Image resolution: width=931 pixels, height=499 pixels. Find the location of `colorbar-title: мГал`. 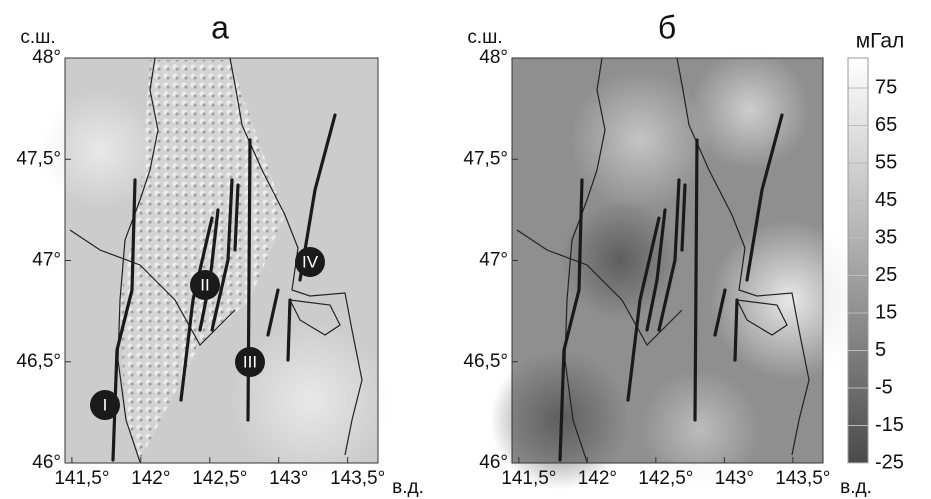

colorbar-title: мГал is located at coordinates (880, 41).